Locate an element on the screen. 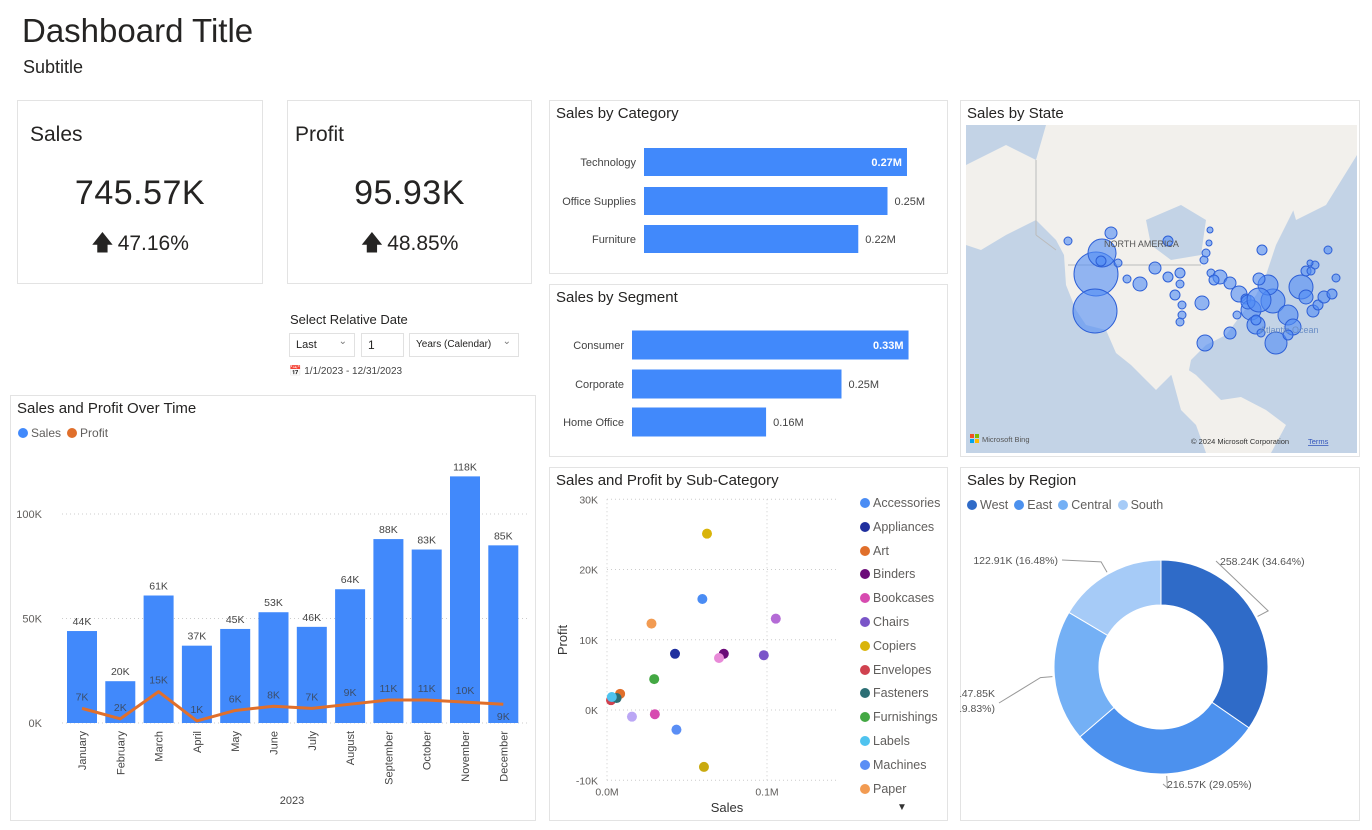 The width and height of the screenshot is (1372, 830). line-data-label: 6K is located at coordinates (235, 699).